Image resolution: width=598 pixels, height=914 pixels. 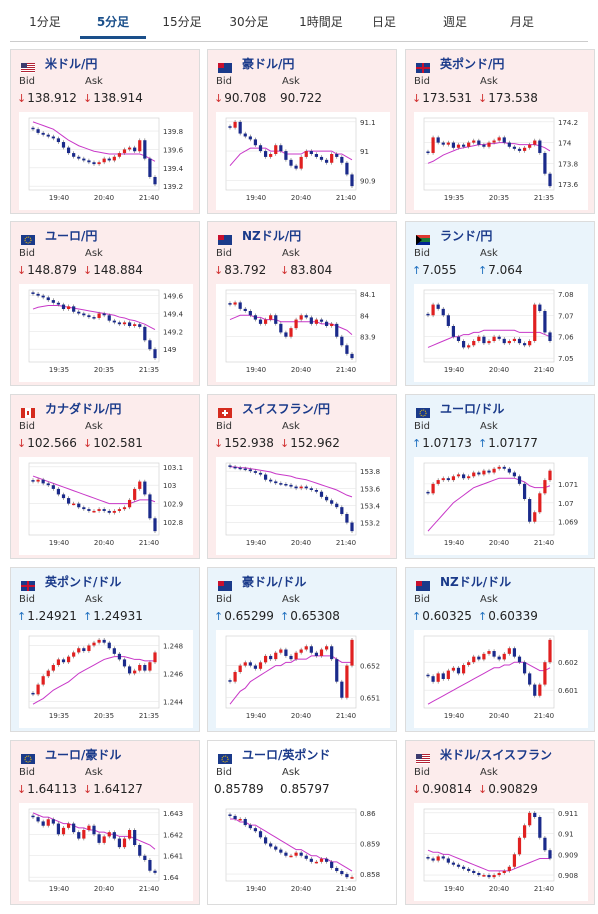 What do you see at coordinates (286, 409) in the screenshot?
I see `currency-pair-title: スイスフラン/円` at bounding box center [286, 409].